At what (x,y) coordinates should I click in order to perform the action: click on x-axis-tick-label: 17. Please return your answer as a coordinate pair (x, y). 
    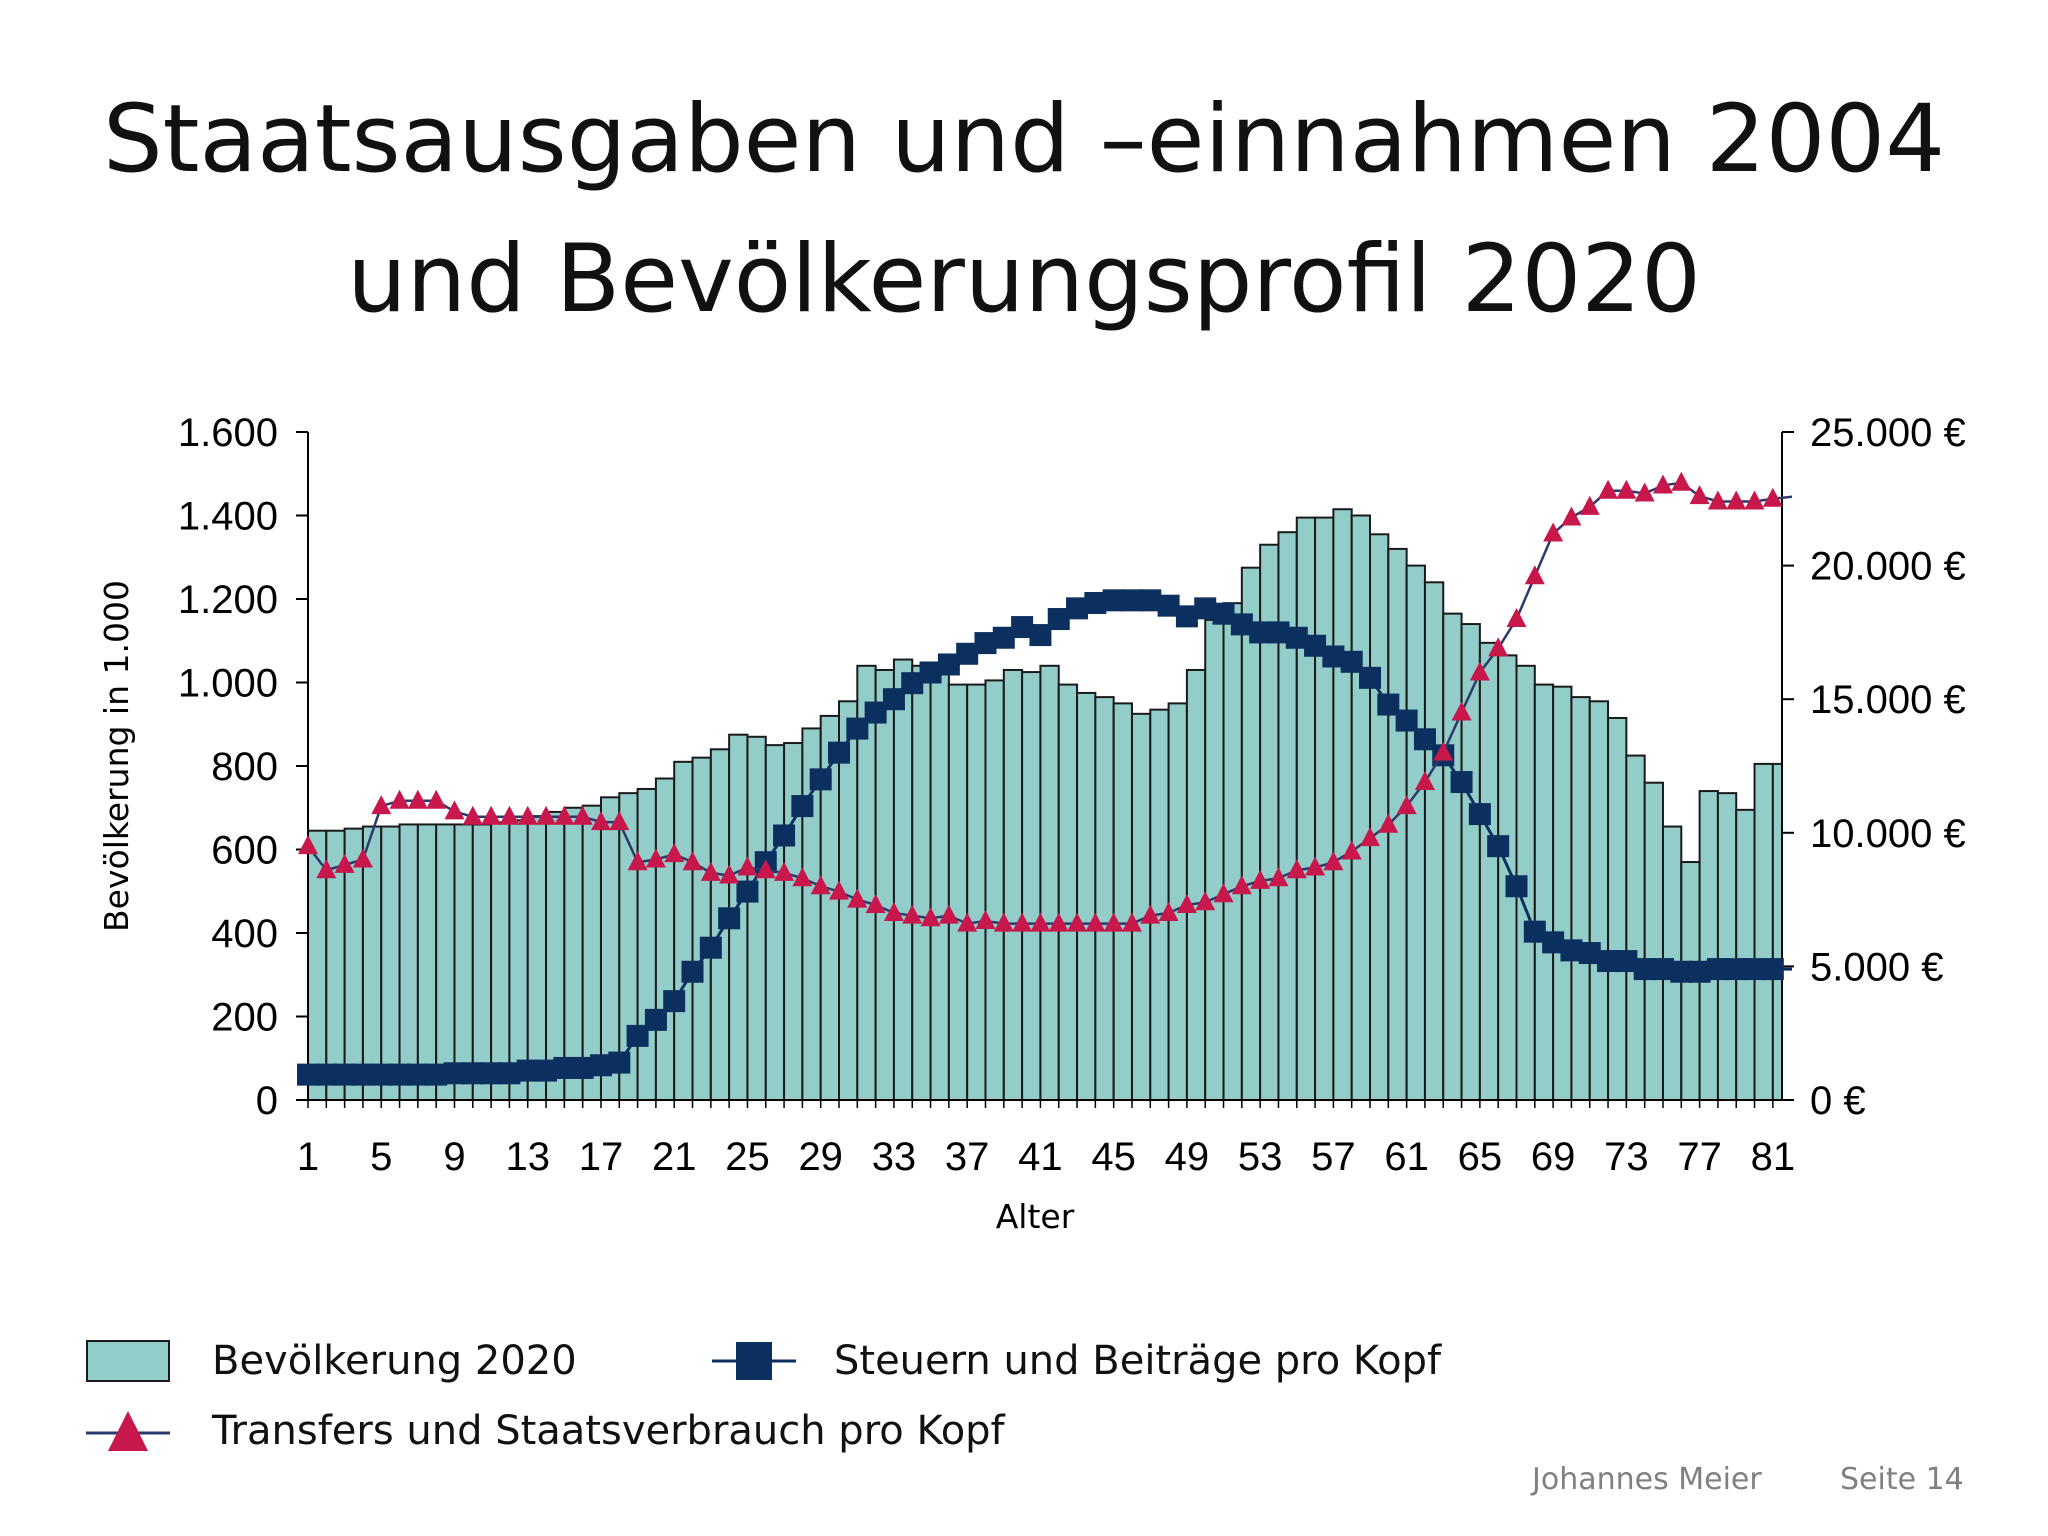
    Looking at the image, I should click on (601, 1157).